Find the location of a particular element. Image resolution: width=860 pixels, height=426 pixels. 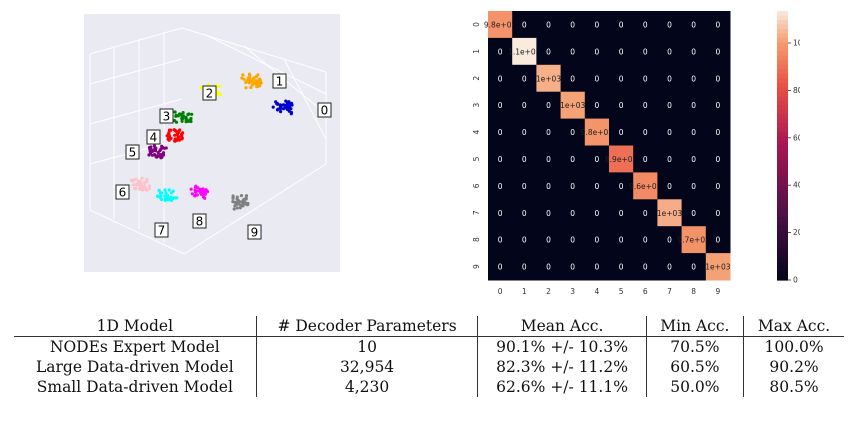

digit-label-4: 4 is located at coordinates (154, 138).